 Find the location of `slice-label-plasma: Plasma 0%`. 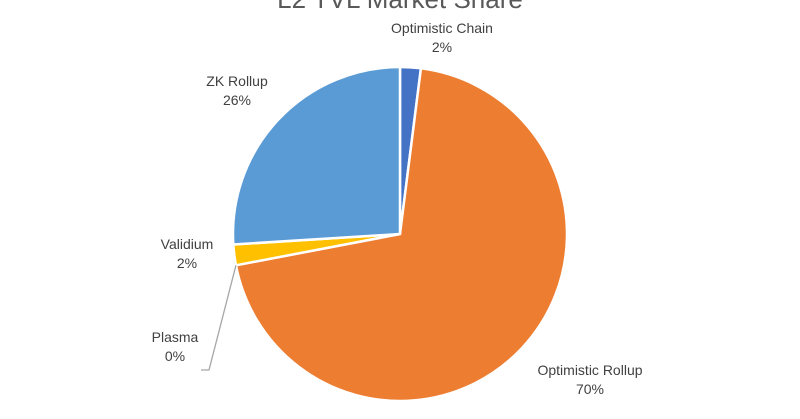

slice-label-plasma: Plasma 0% is located at coordinates (175, 346).